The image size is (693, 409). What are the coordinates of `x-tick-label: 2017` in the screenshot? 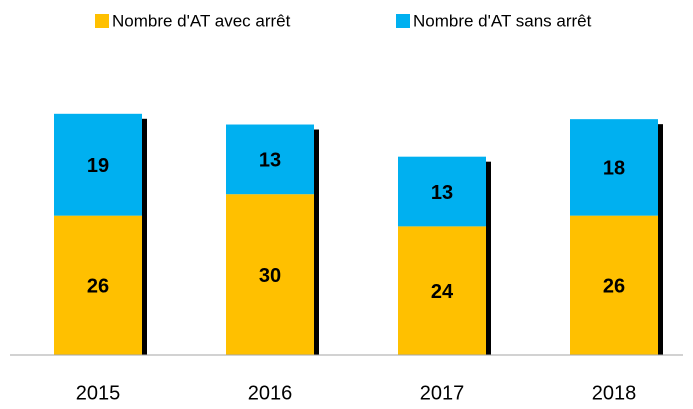 It's located at (442, 393).